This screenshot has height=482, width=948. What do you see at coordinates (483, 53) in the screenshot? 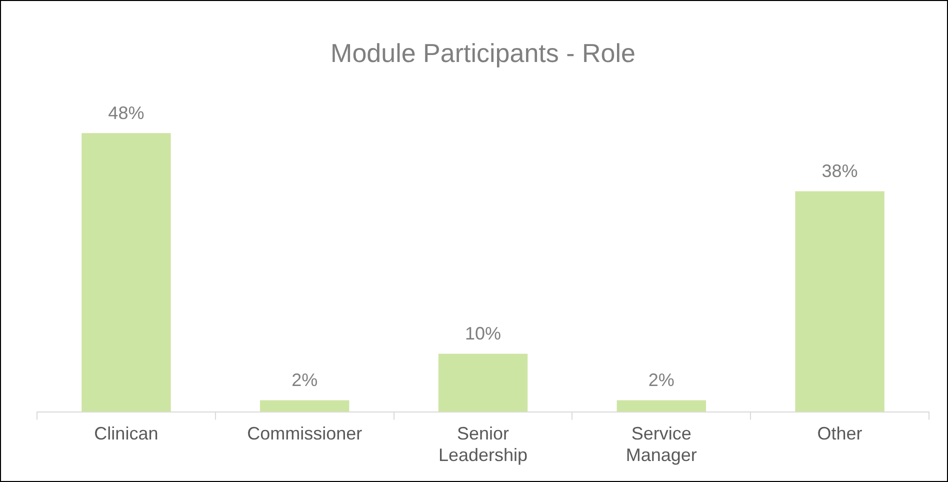
I see `chart-title: Module Participants - Role` at bounding box center [483, 53].